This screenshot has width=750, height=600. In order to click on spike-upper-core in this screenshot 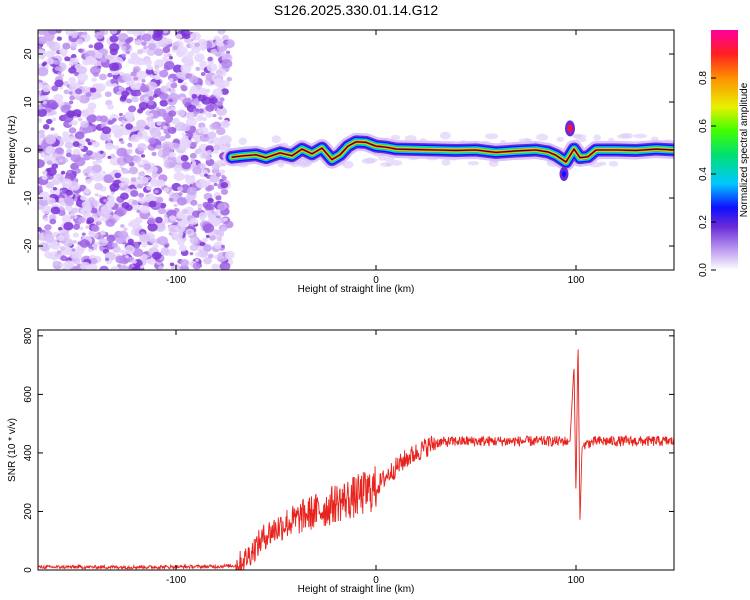, I will do `click(570, 128)`.